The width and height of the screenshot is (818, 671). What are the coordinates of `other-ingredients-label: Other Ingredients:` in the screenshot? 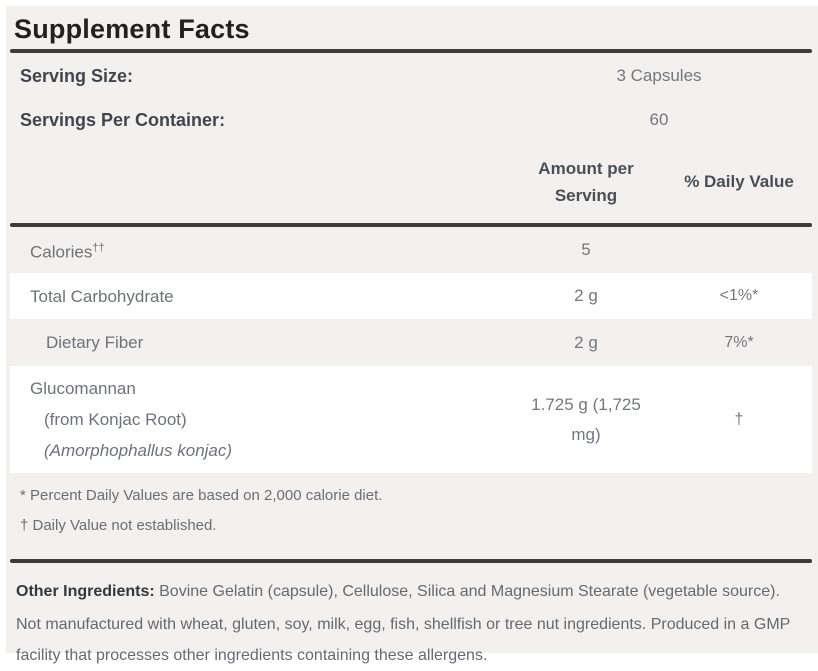 It's located at (85, 591).